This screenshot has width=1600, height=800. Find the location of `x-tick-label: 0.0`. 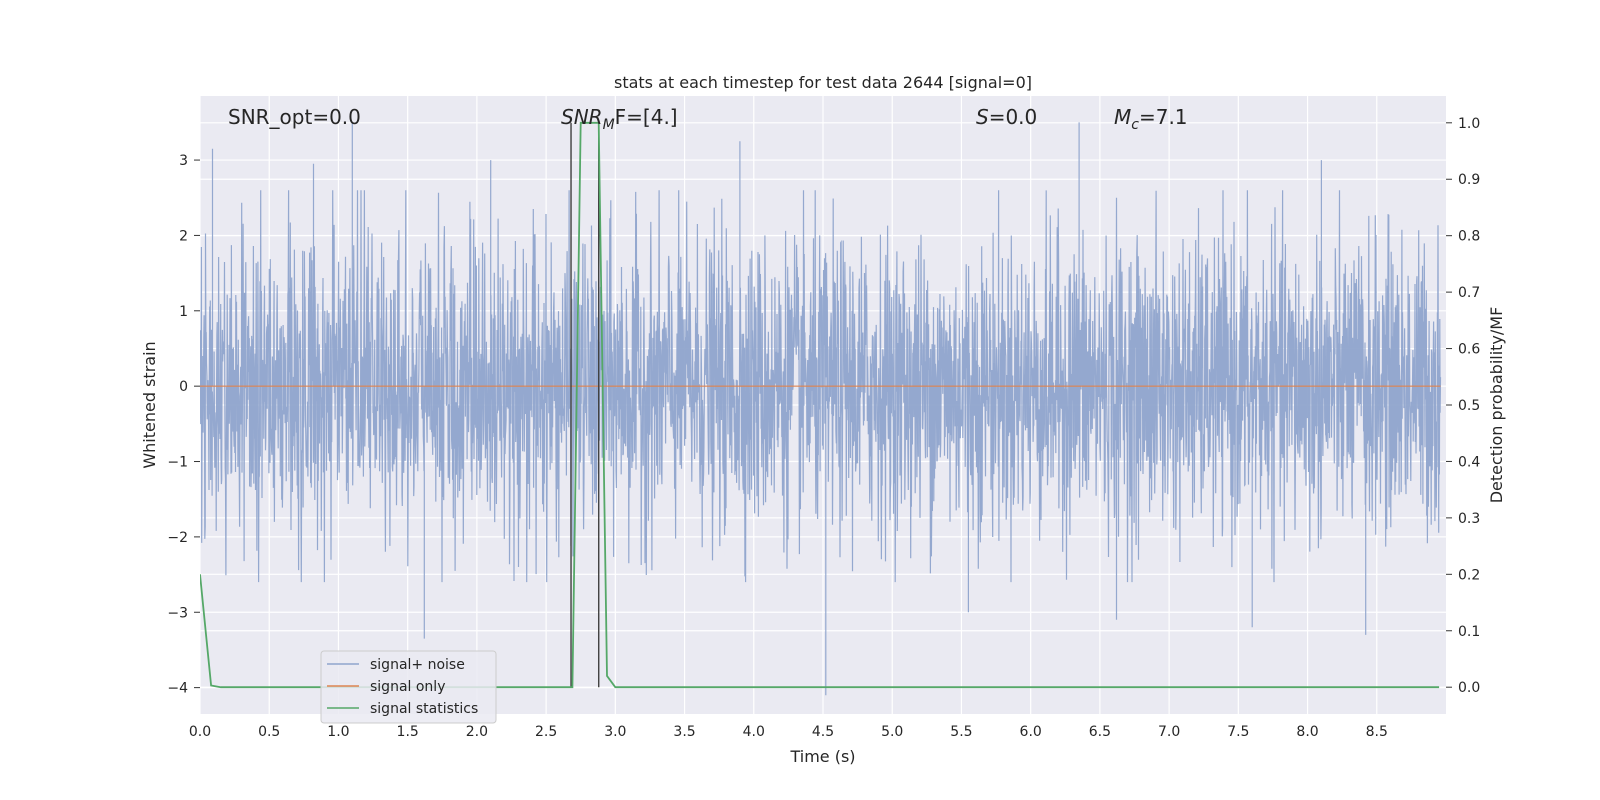

x-tick-label: 0.0 is located at coordinates (200, 732).